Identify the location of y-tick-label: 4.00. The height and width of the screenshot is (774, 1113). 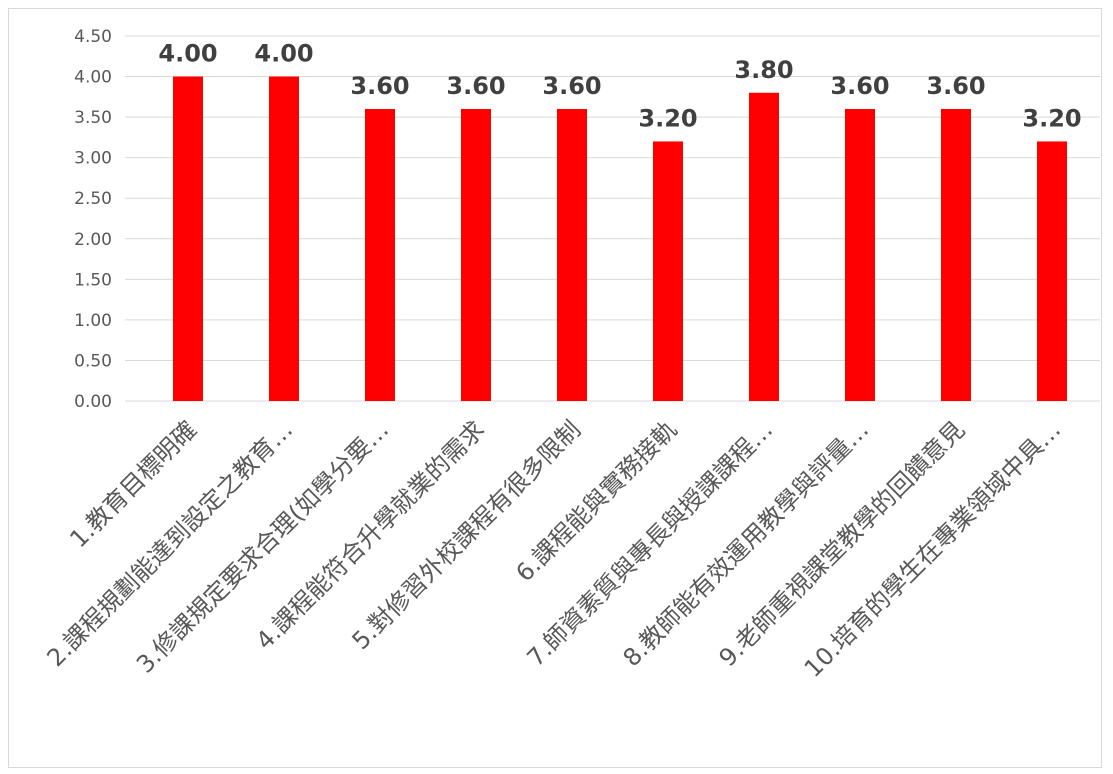
(93, 78).